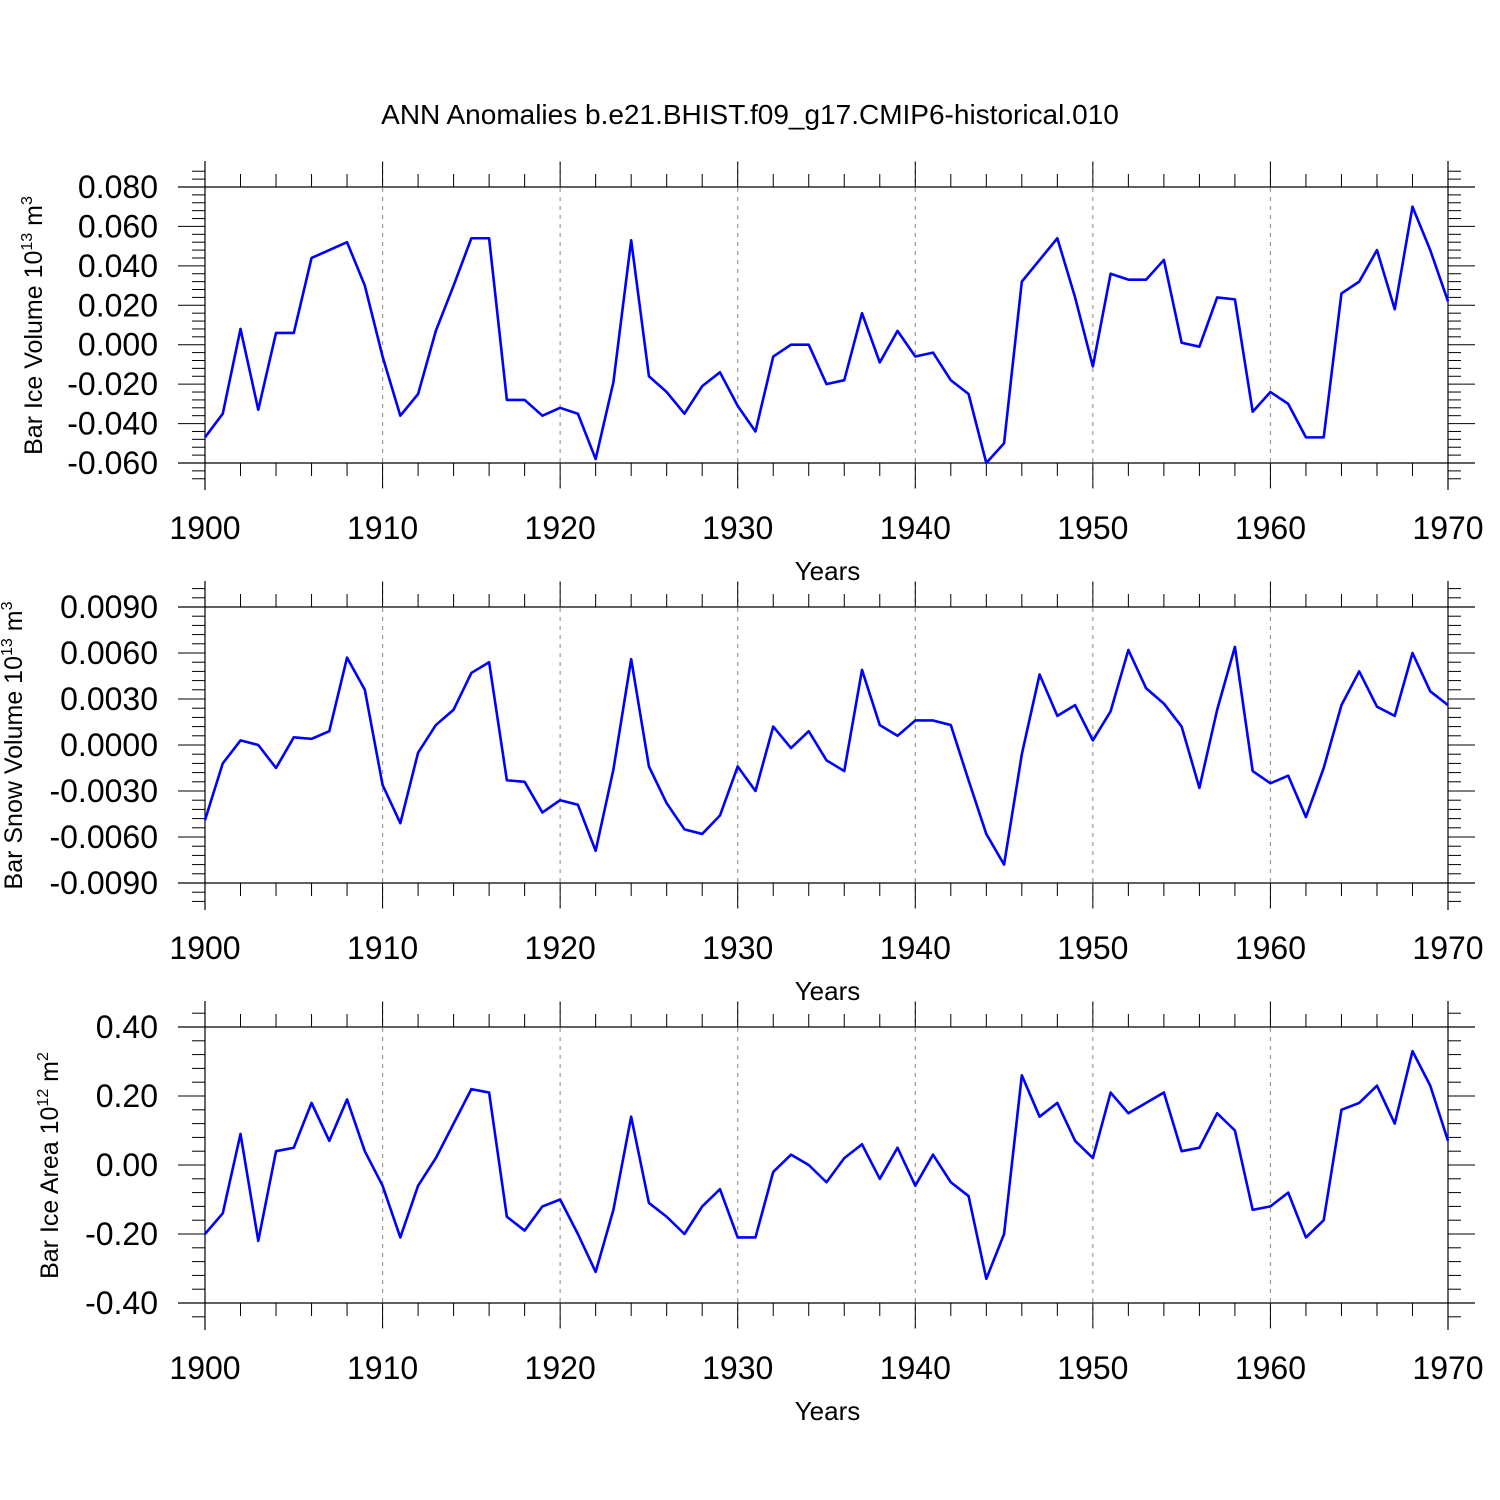 Image resolution: width=1500 pixels, height=1500 pixels. I want to click on y-tick-label: -0.020, so click(112, 384).